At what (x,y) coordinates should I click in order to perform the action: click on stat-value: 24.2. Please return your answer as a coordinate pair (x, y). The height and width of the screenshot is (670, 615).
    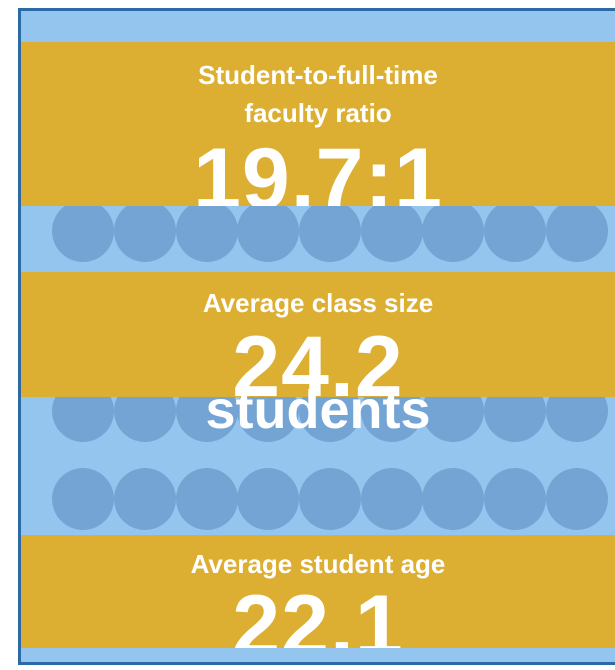
    Looking at the image, I should click on (318, 358).